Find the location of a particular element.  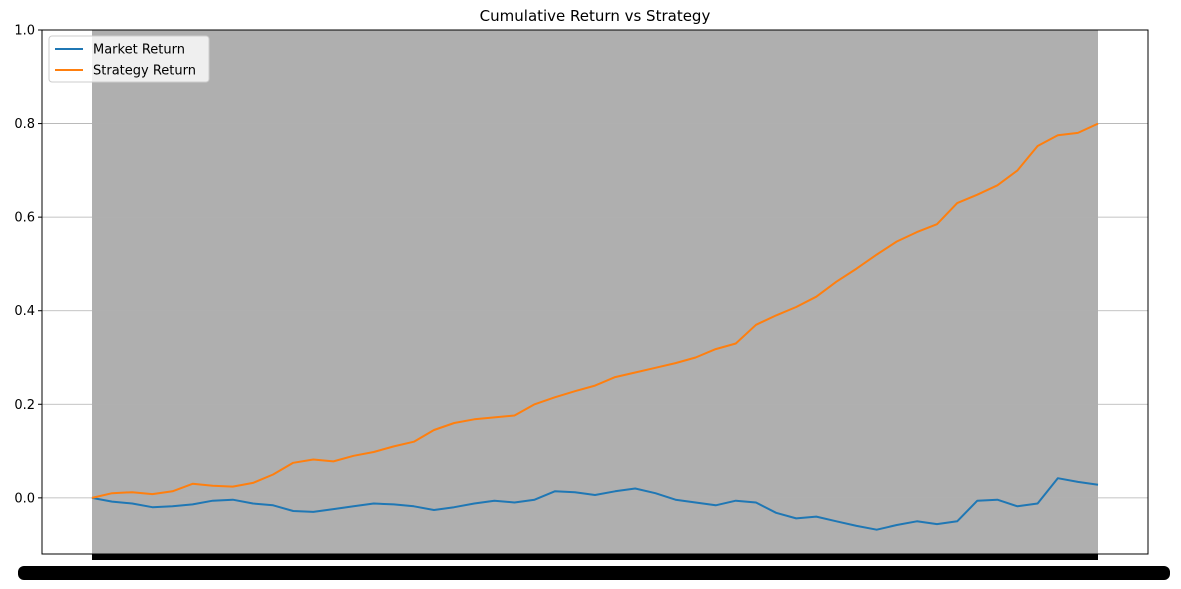

legend-box is located at coordinates (129, 59).